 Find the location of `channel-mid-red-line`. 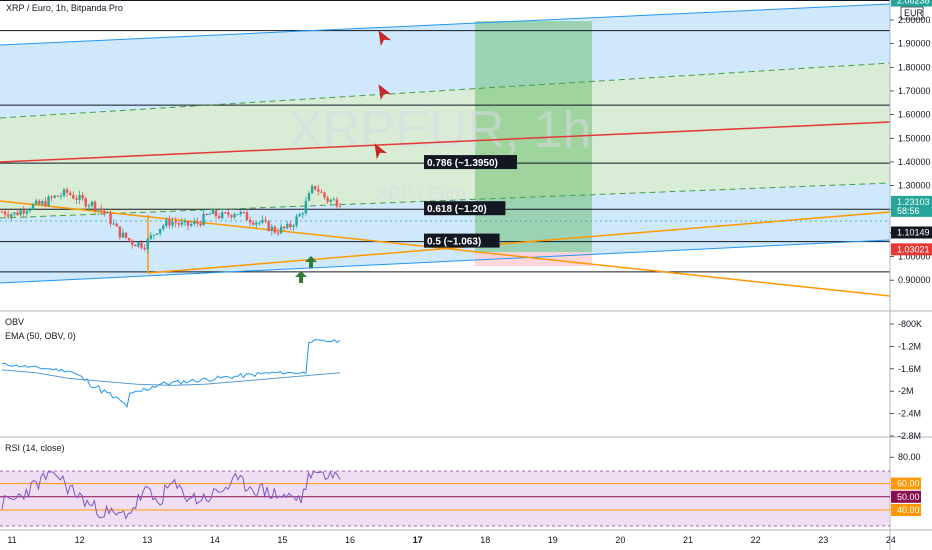

channel-mid-red-line is located at coordinates (445, 142).